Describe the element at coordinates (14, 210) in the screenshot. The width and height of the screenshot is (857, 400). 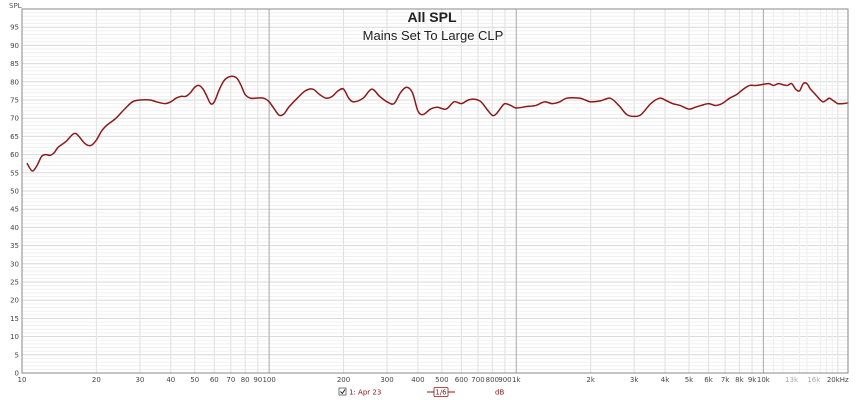
I see `y-tick-label: 45` at that location.